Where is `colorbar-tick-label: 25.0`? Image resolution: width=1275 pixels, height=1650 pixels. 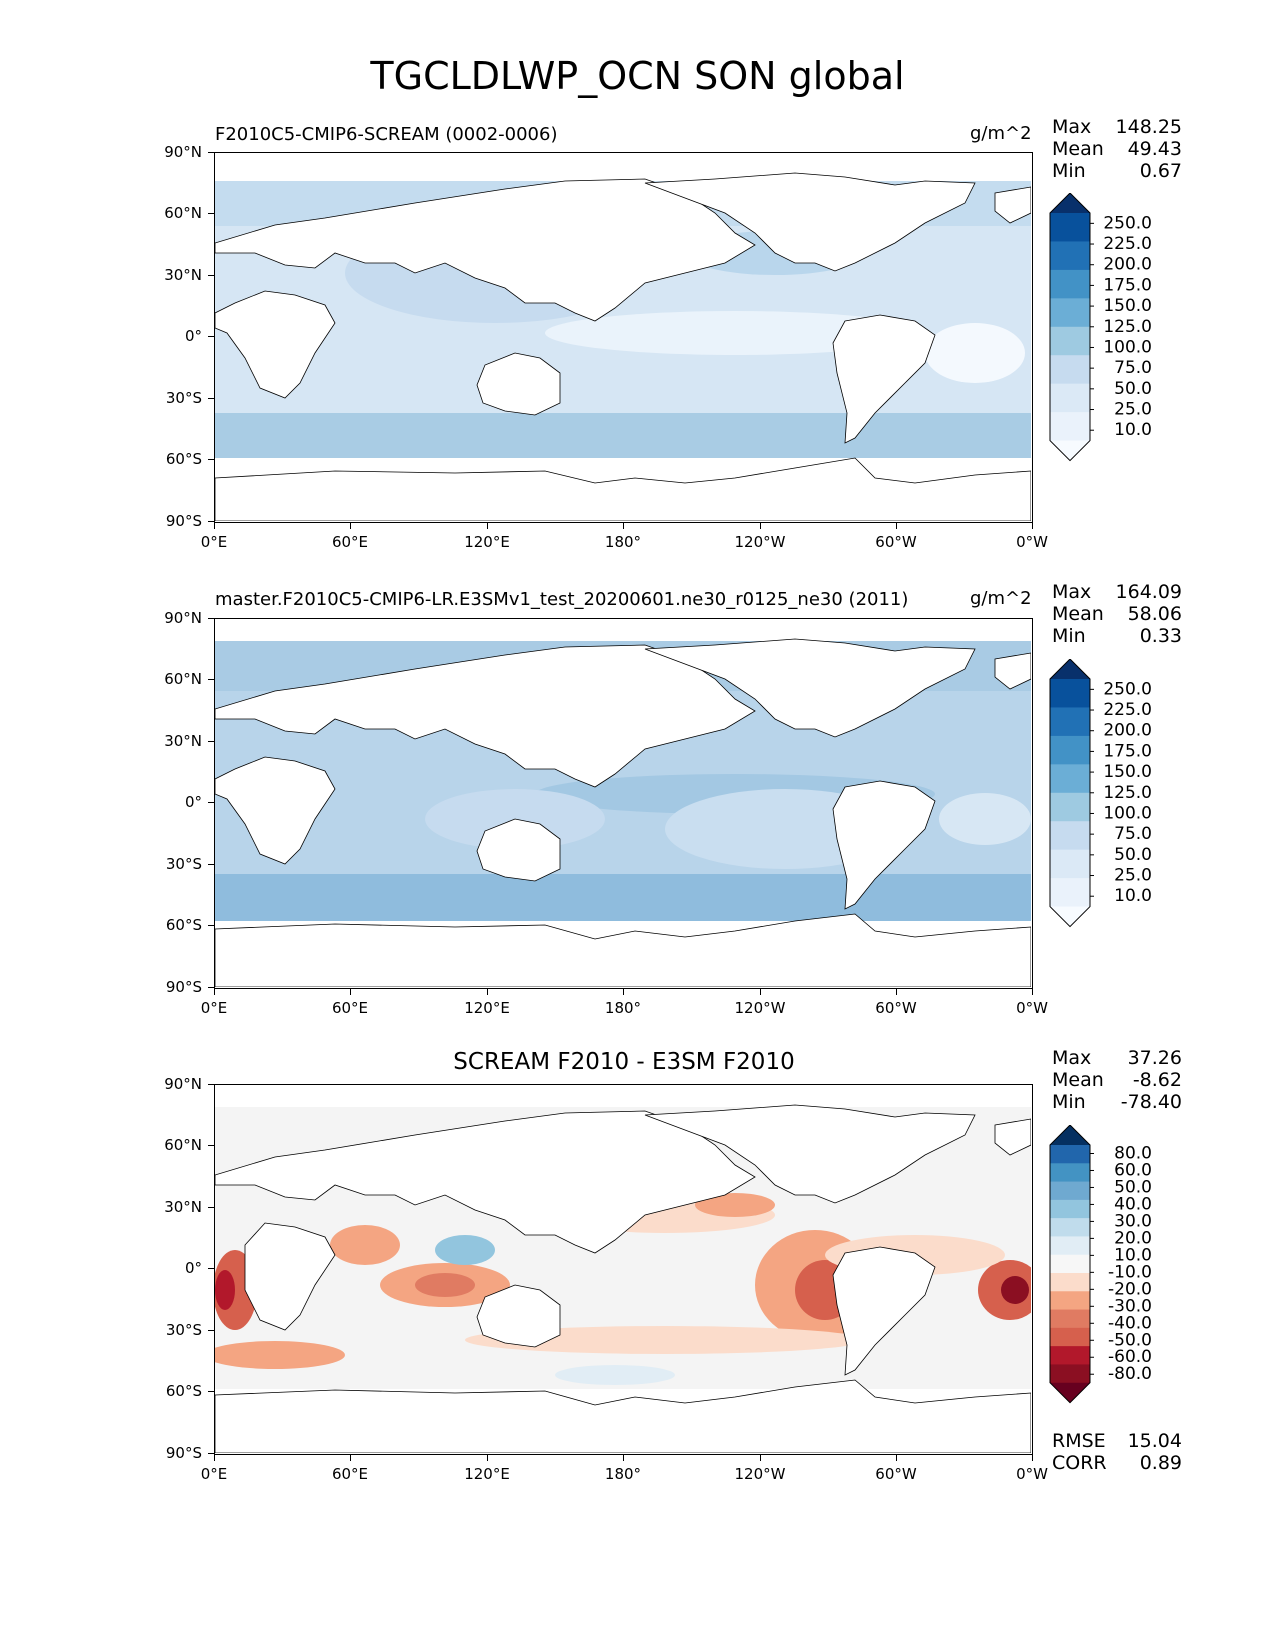
colorbar-tick-label: 25.0 is located at coordinates (1133, 876).